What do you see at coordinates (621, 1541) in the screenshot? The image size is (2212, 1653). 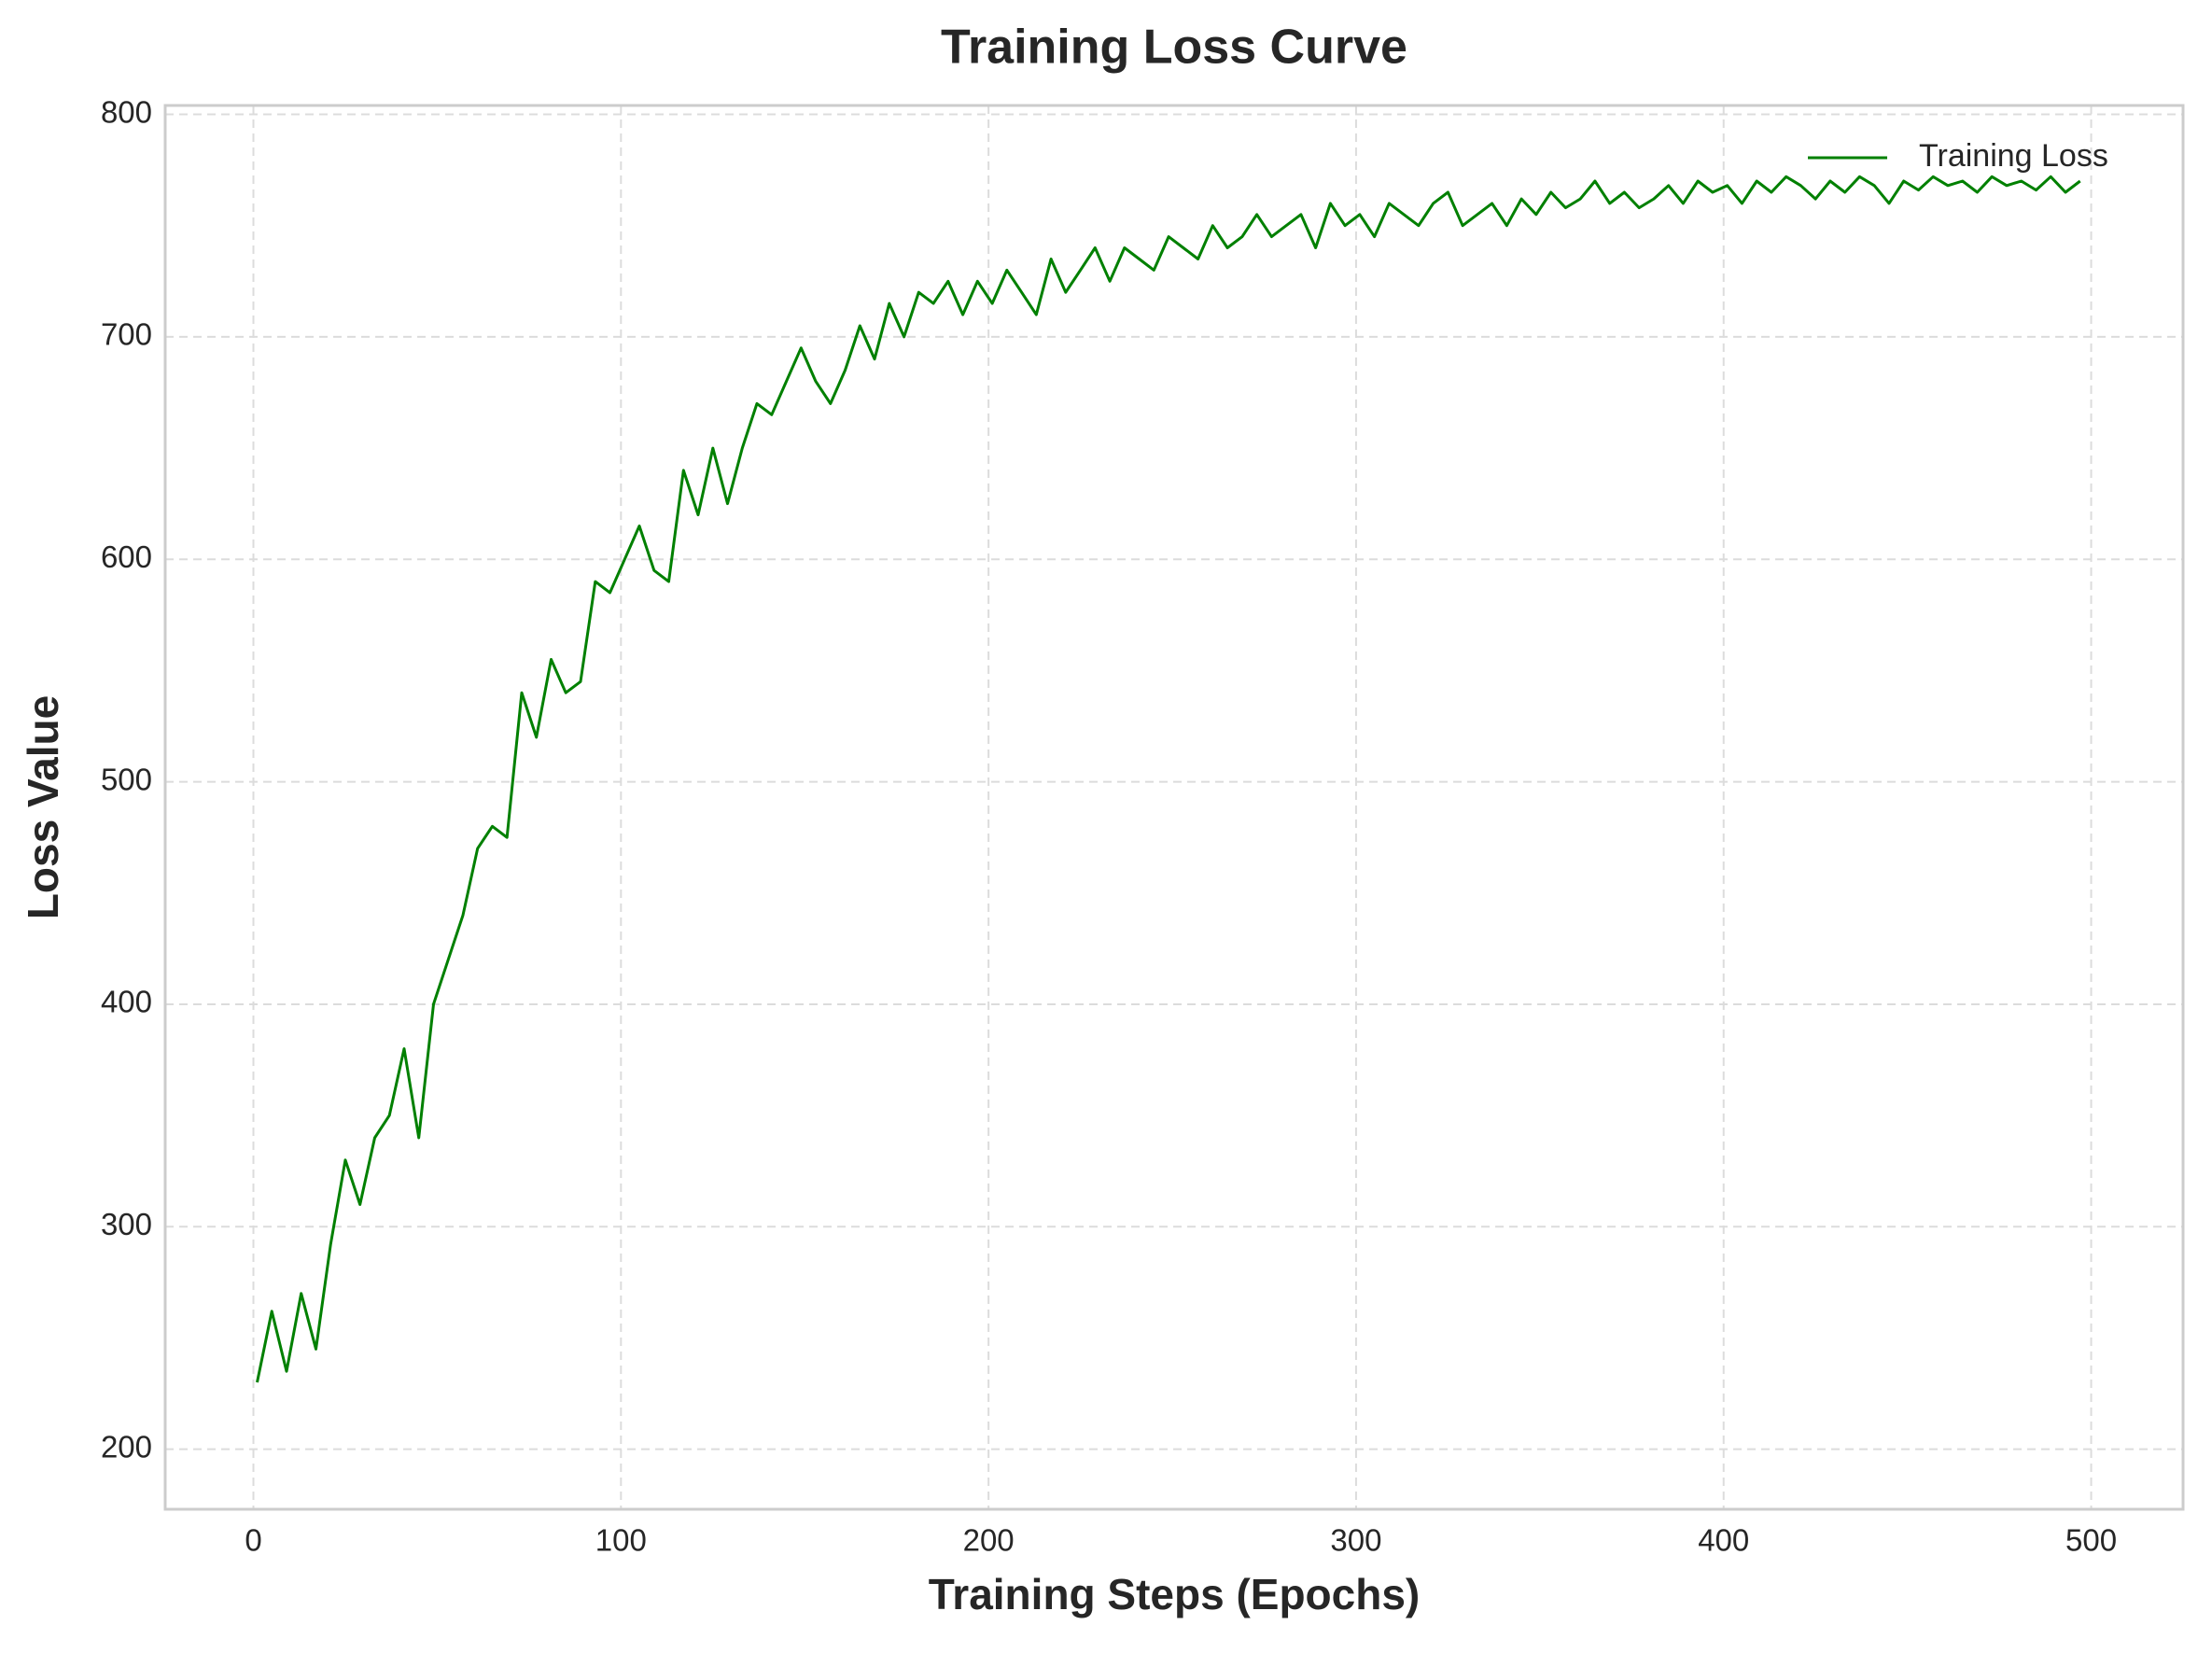 I see `x-tick-label: 100` at bounding box center [621, 1541].